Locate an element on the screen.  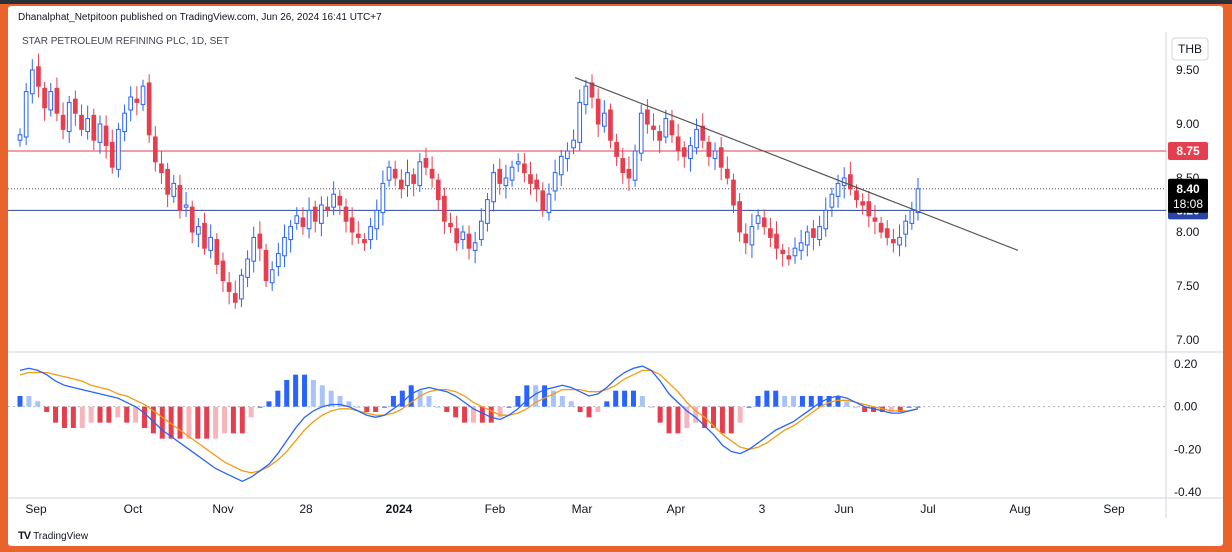
time-tick-label: Sep is located at coordinates (1114, 509).